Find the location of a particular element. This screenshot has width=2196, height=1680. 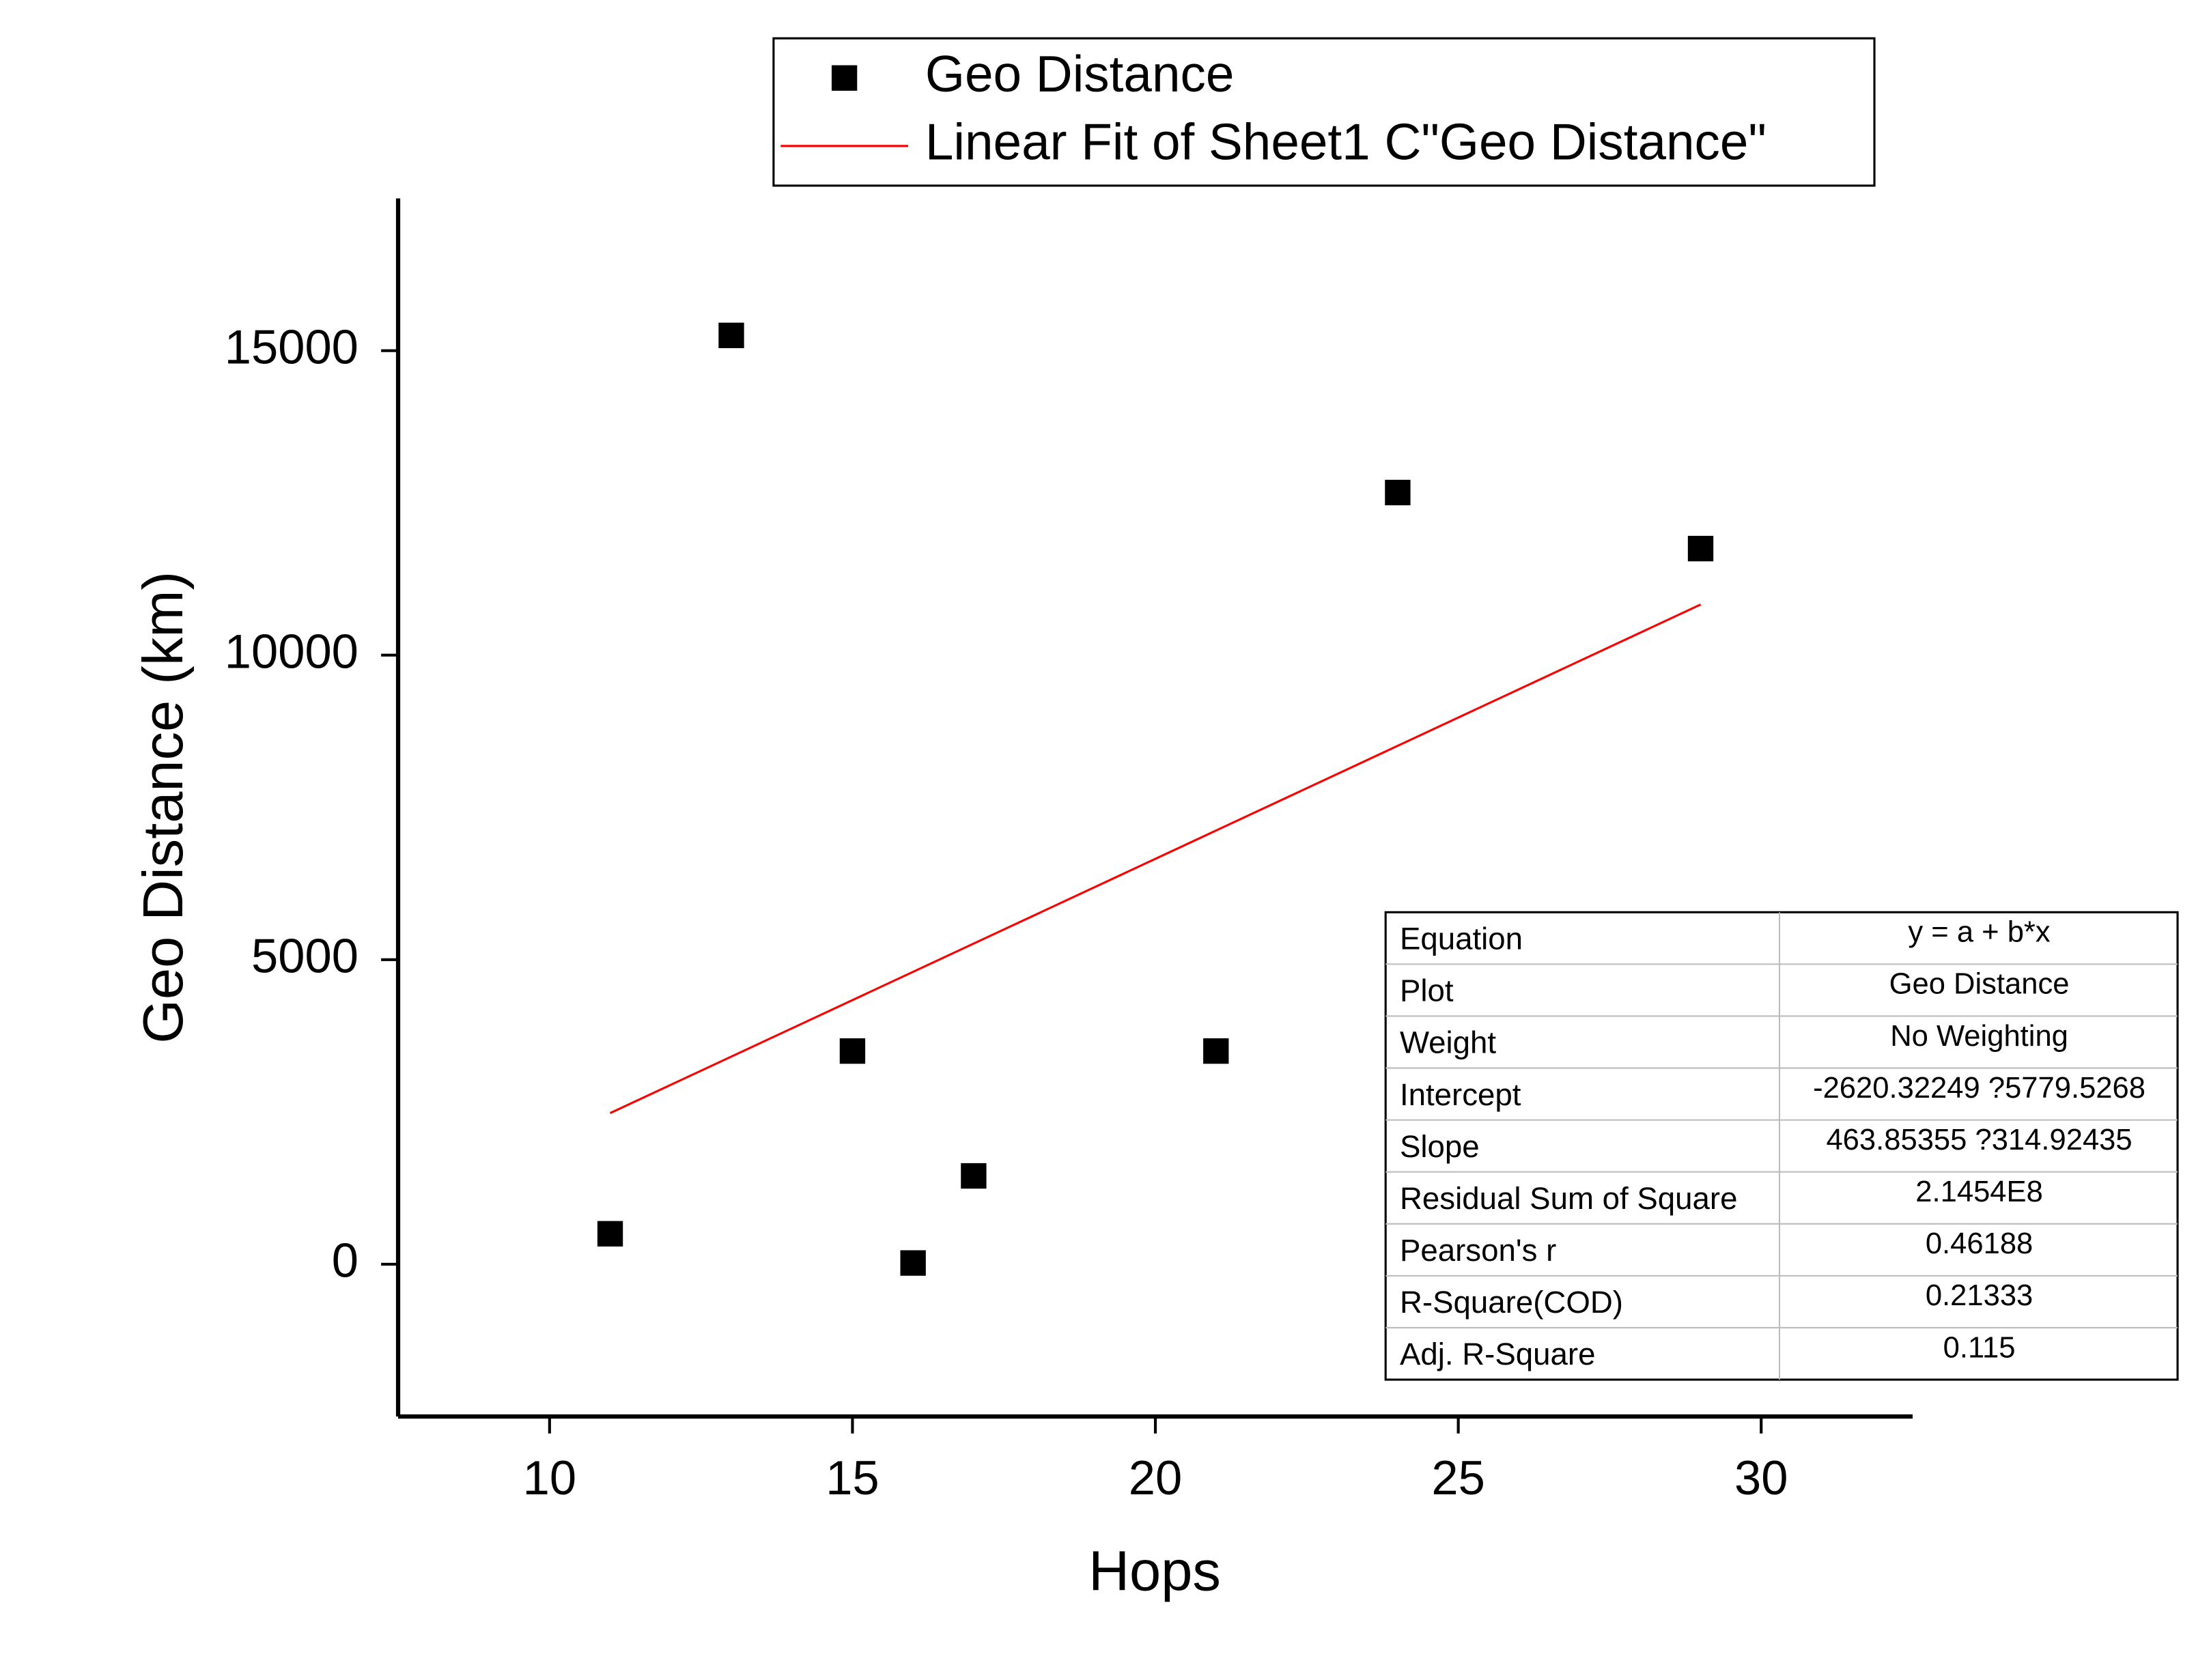

table-cell: 0.115 is located at coordinates (1980, 1347).